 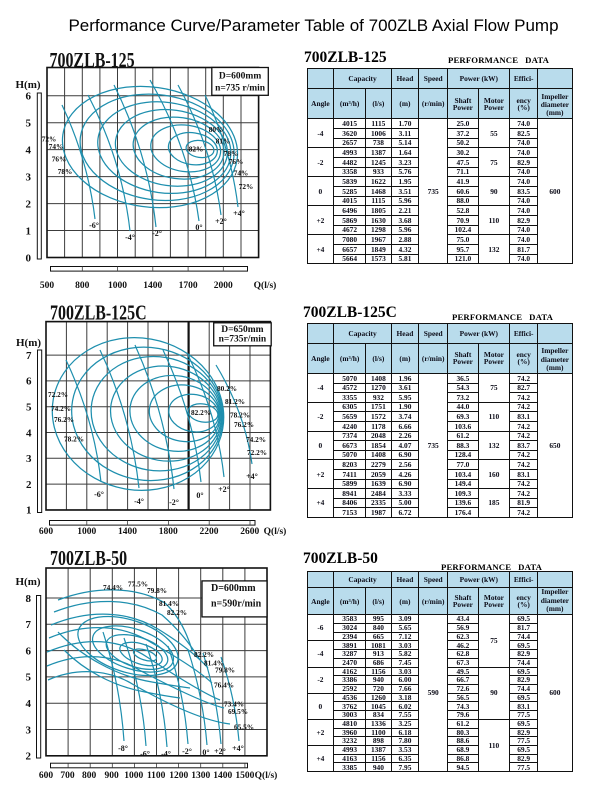 What do you see at coordinates (67, 776) in the screenshot?
I see `svg-text: 700` at bounding box center [67, 776].